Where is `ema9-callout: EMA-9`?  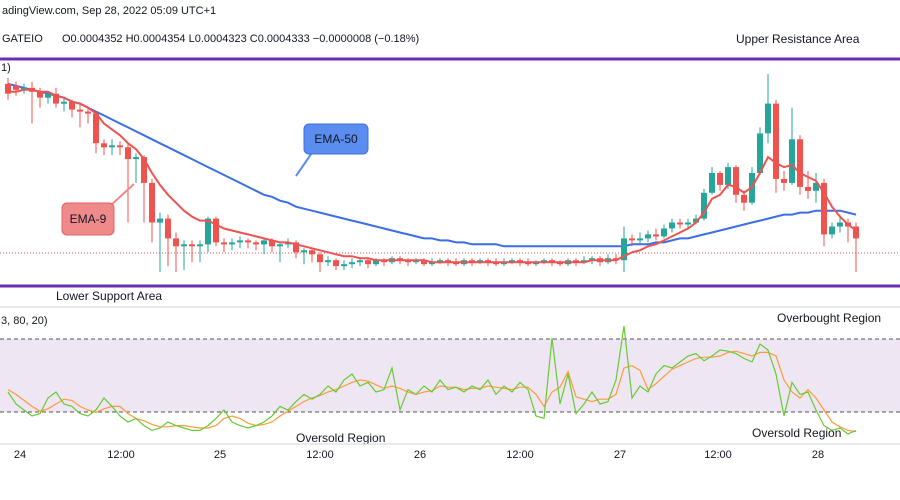
ema9-callout: EMA-9 is located at coordinates (98, 209).